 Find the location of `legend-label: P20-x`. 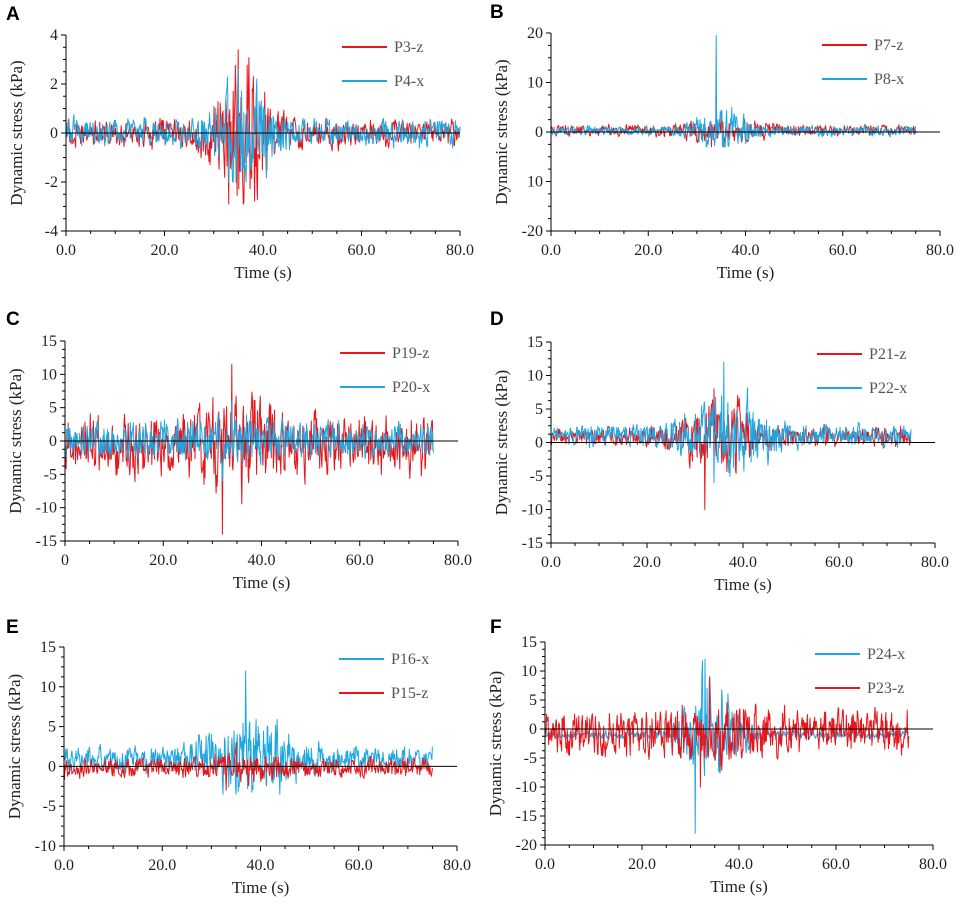

legend-label: P20-x is located at coordinates (411, 387).